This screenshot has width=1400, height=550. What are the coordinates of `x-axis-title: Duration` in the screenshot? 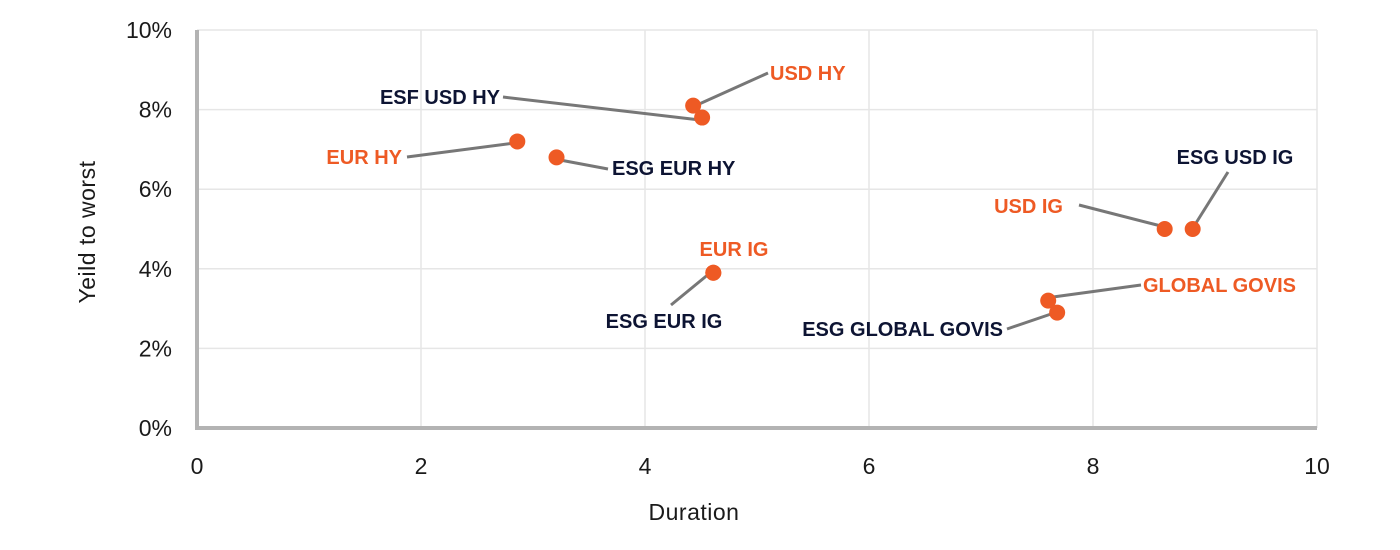 It's located at (694, 512).